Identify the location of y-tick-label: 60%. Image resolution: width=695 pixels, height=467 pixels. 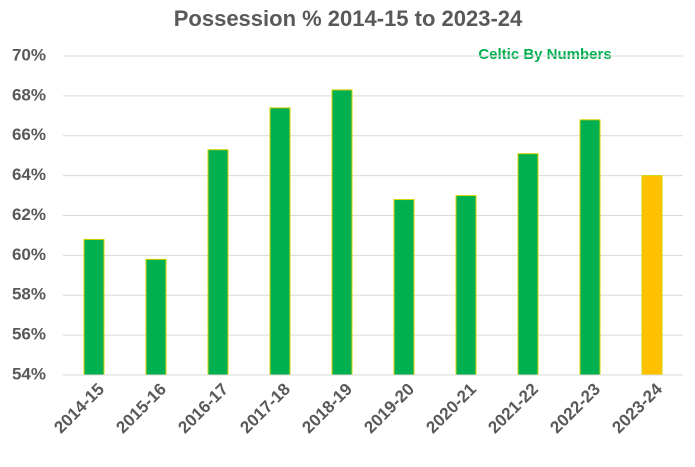
(29, 254).